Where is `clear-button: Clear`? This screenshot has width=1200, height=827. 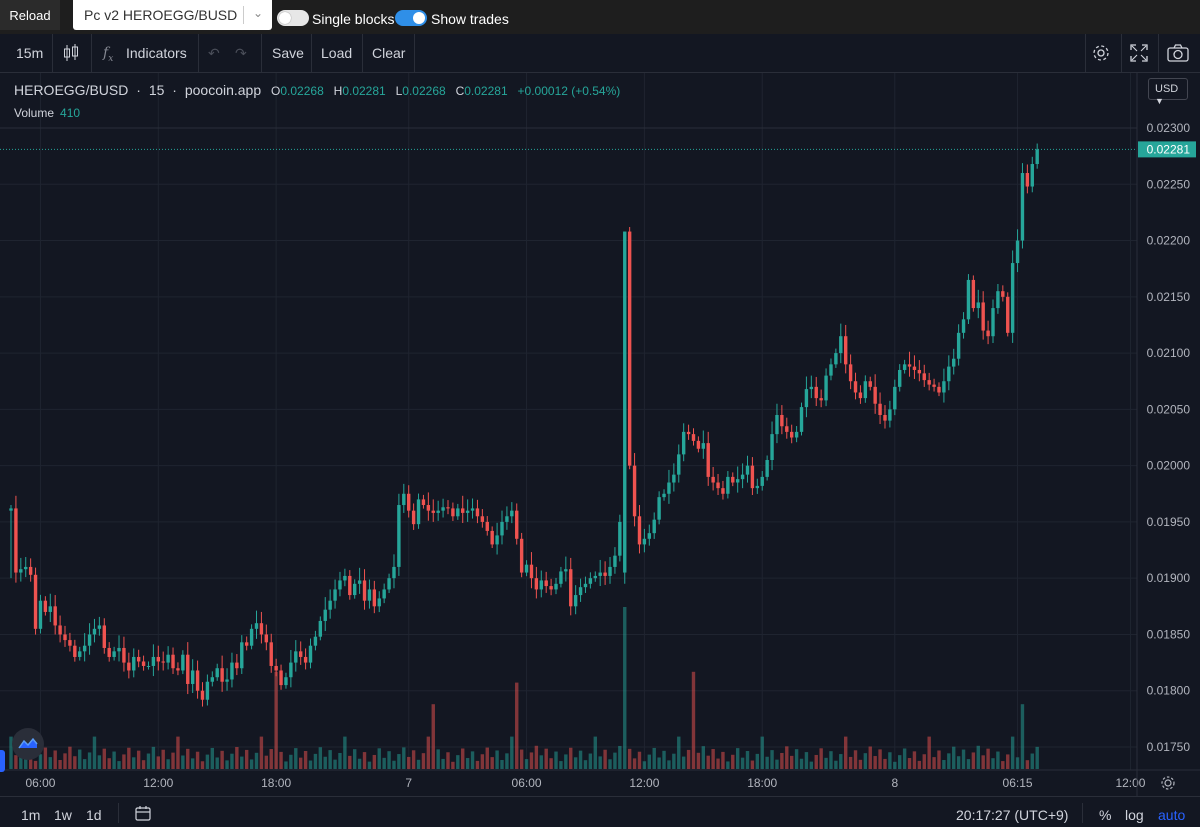 clear-button: Clear is located at coordinates (389, 53).